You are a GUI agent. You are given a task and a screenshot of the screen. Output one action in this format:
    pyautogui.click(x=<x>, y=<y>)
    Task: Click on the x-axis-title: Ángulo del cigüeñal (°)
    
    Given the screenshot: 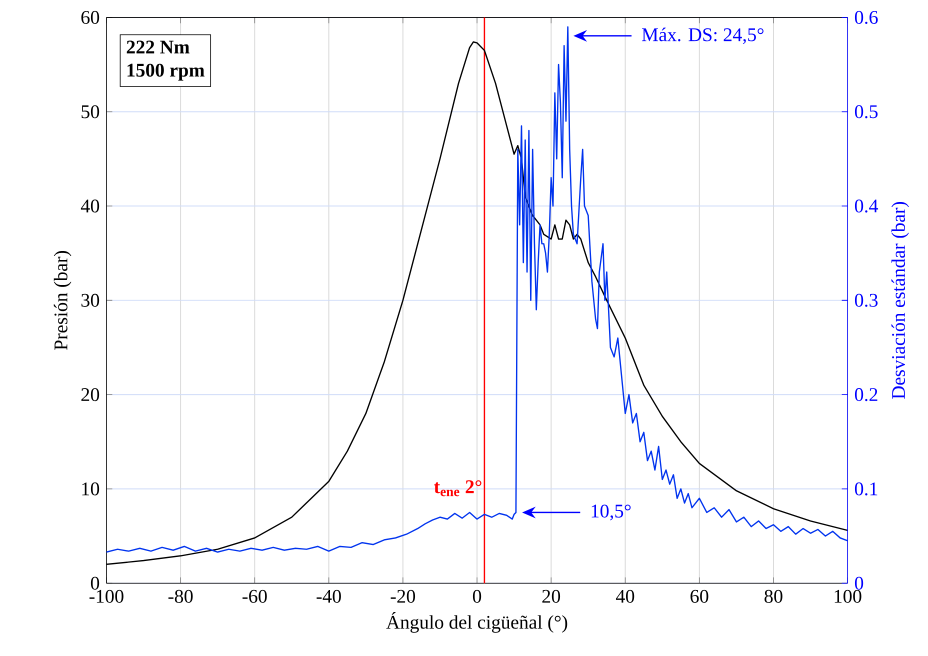 What is the action you would take?
    pyautogui.click(x=477, y=622)
    